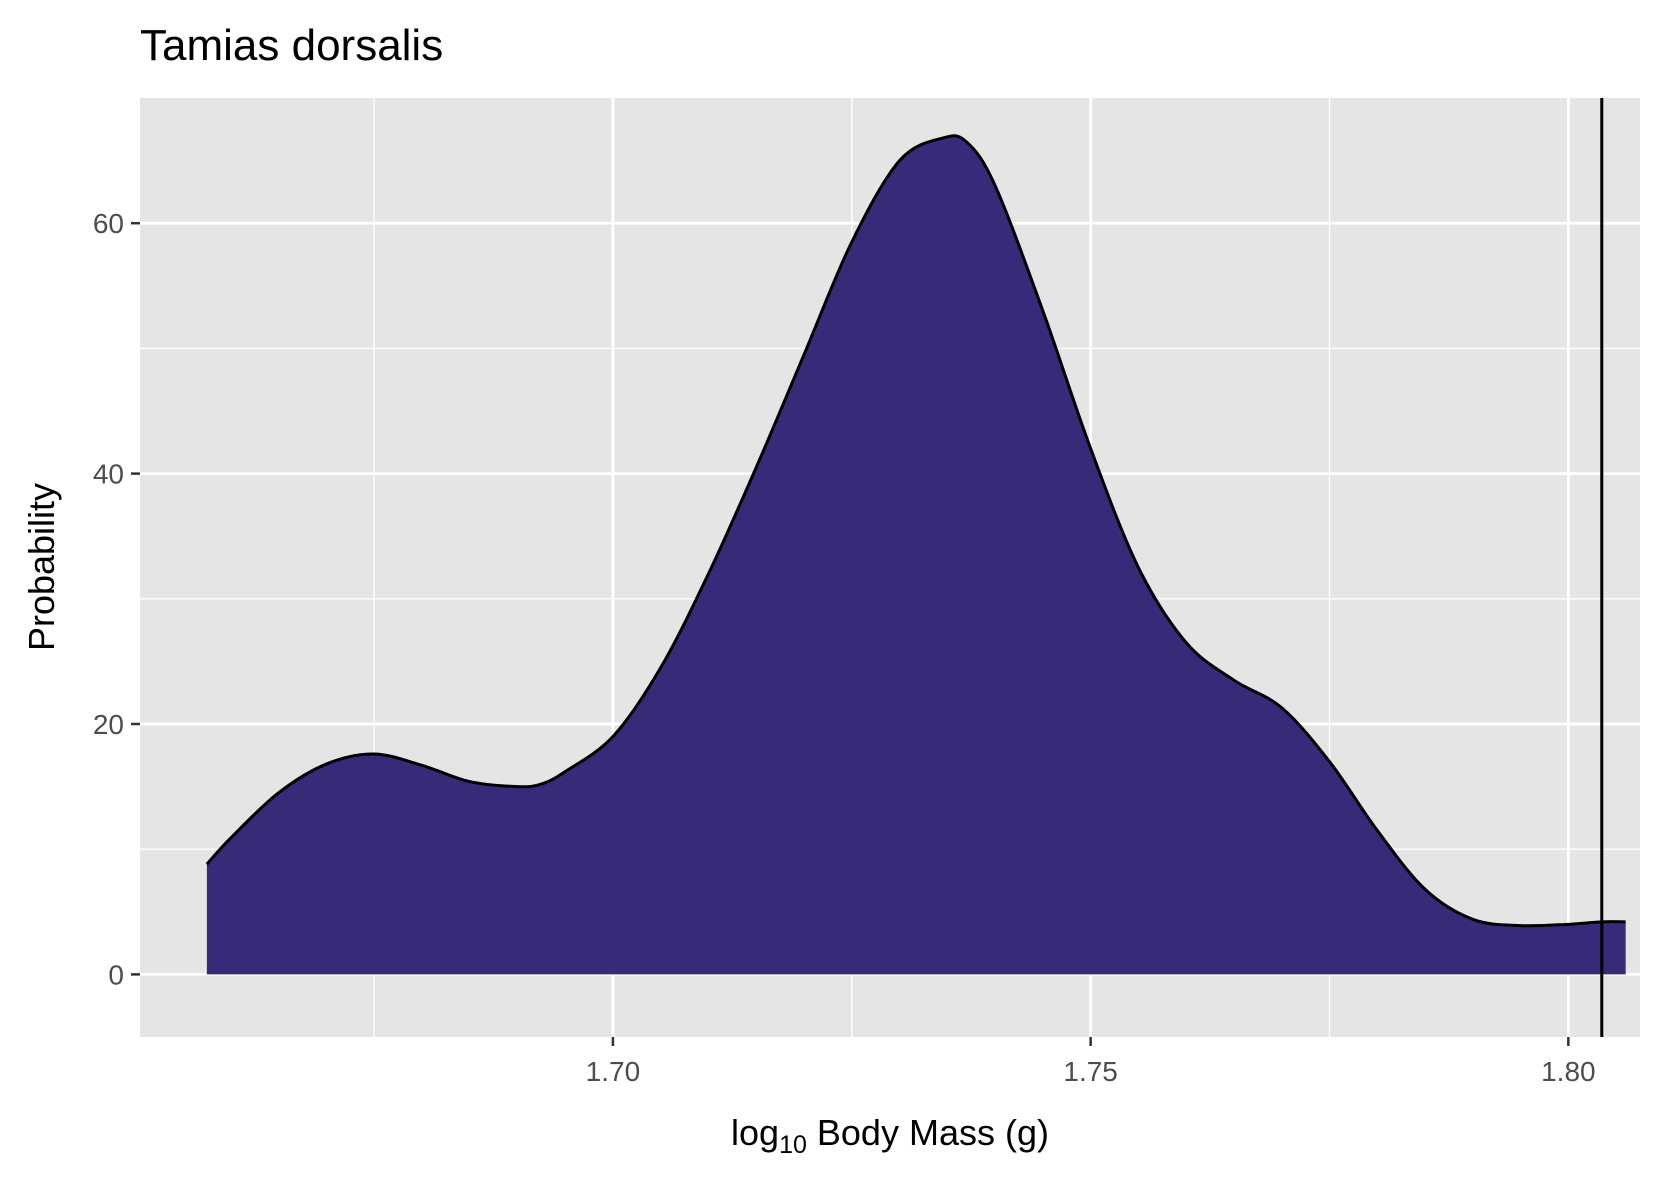  Describe the element at coordinates (108, 223) in the screenshot. I see `y-tick-label: 60` at that location.